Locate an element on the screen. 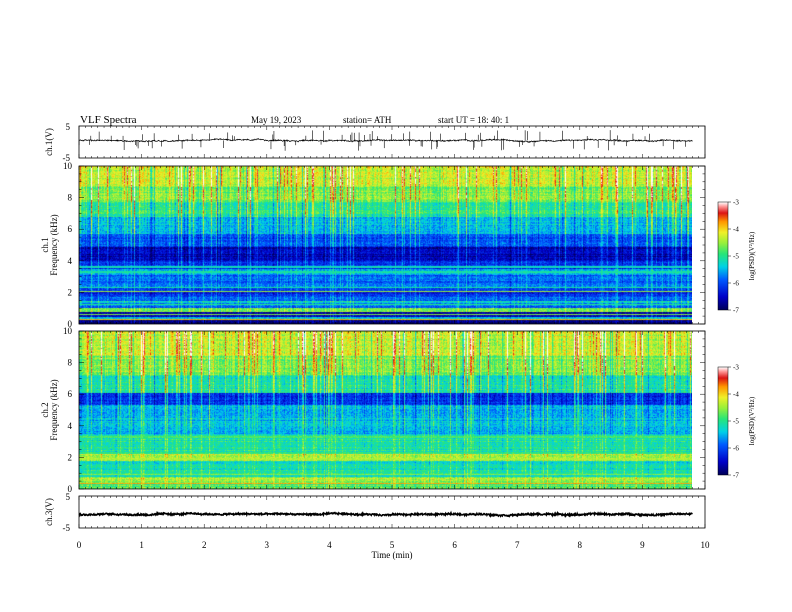 Image resolution: width=792 pixels, height=612 pixels. time-tick-label: 0 is located at coordinates (79, 545).